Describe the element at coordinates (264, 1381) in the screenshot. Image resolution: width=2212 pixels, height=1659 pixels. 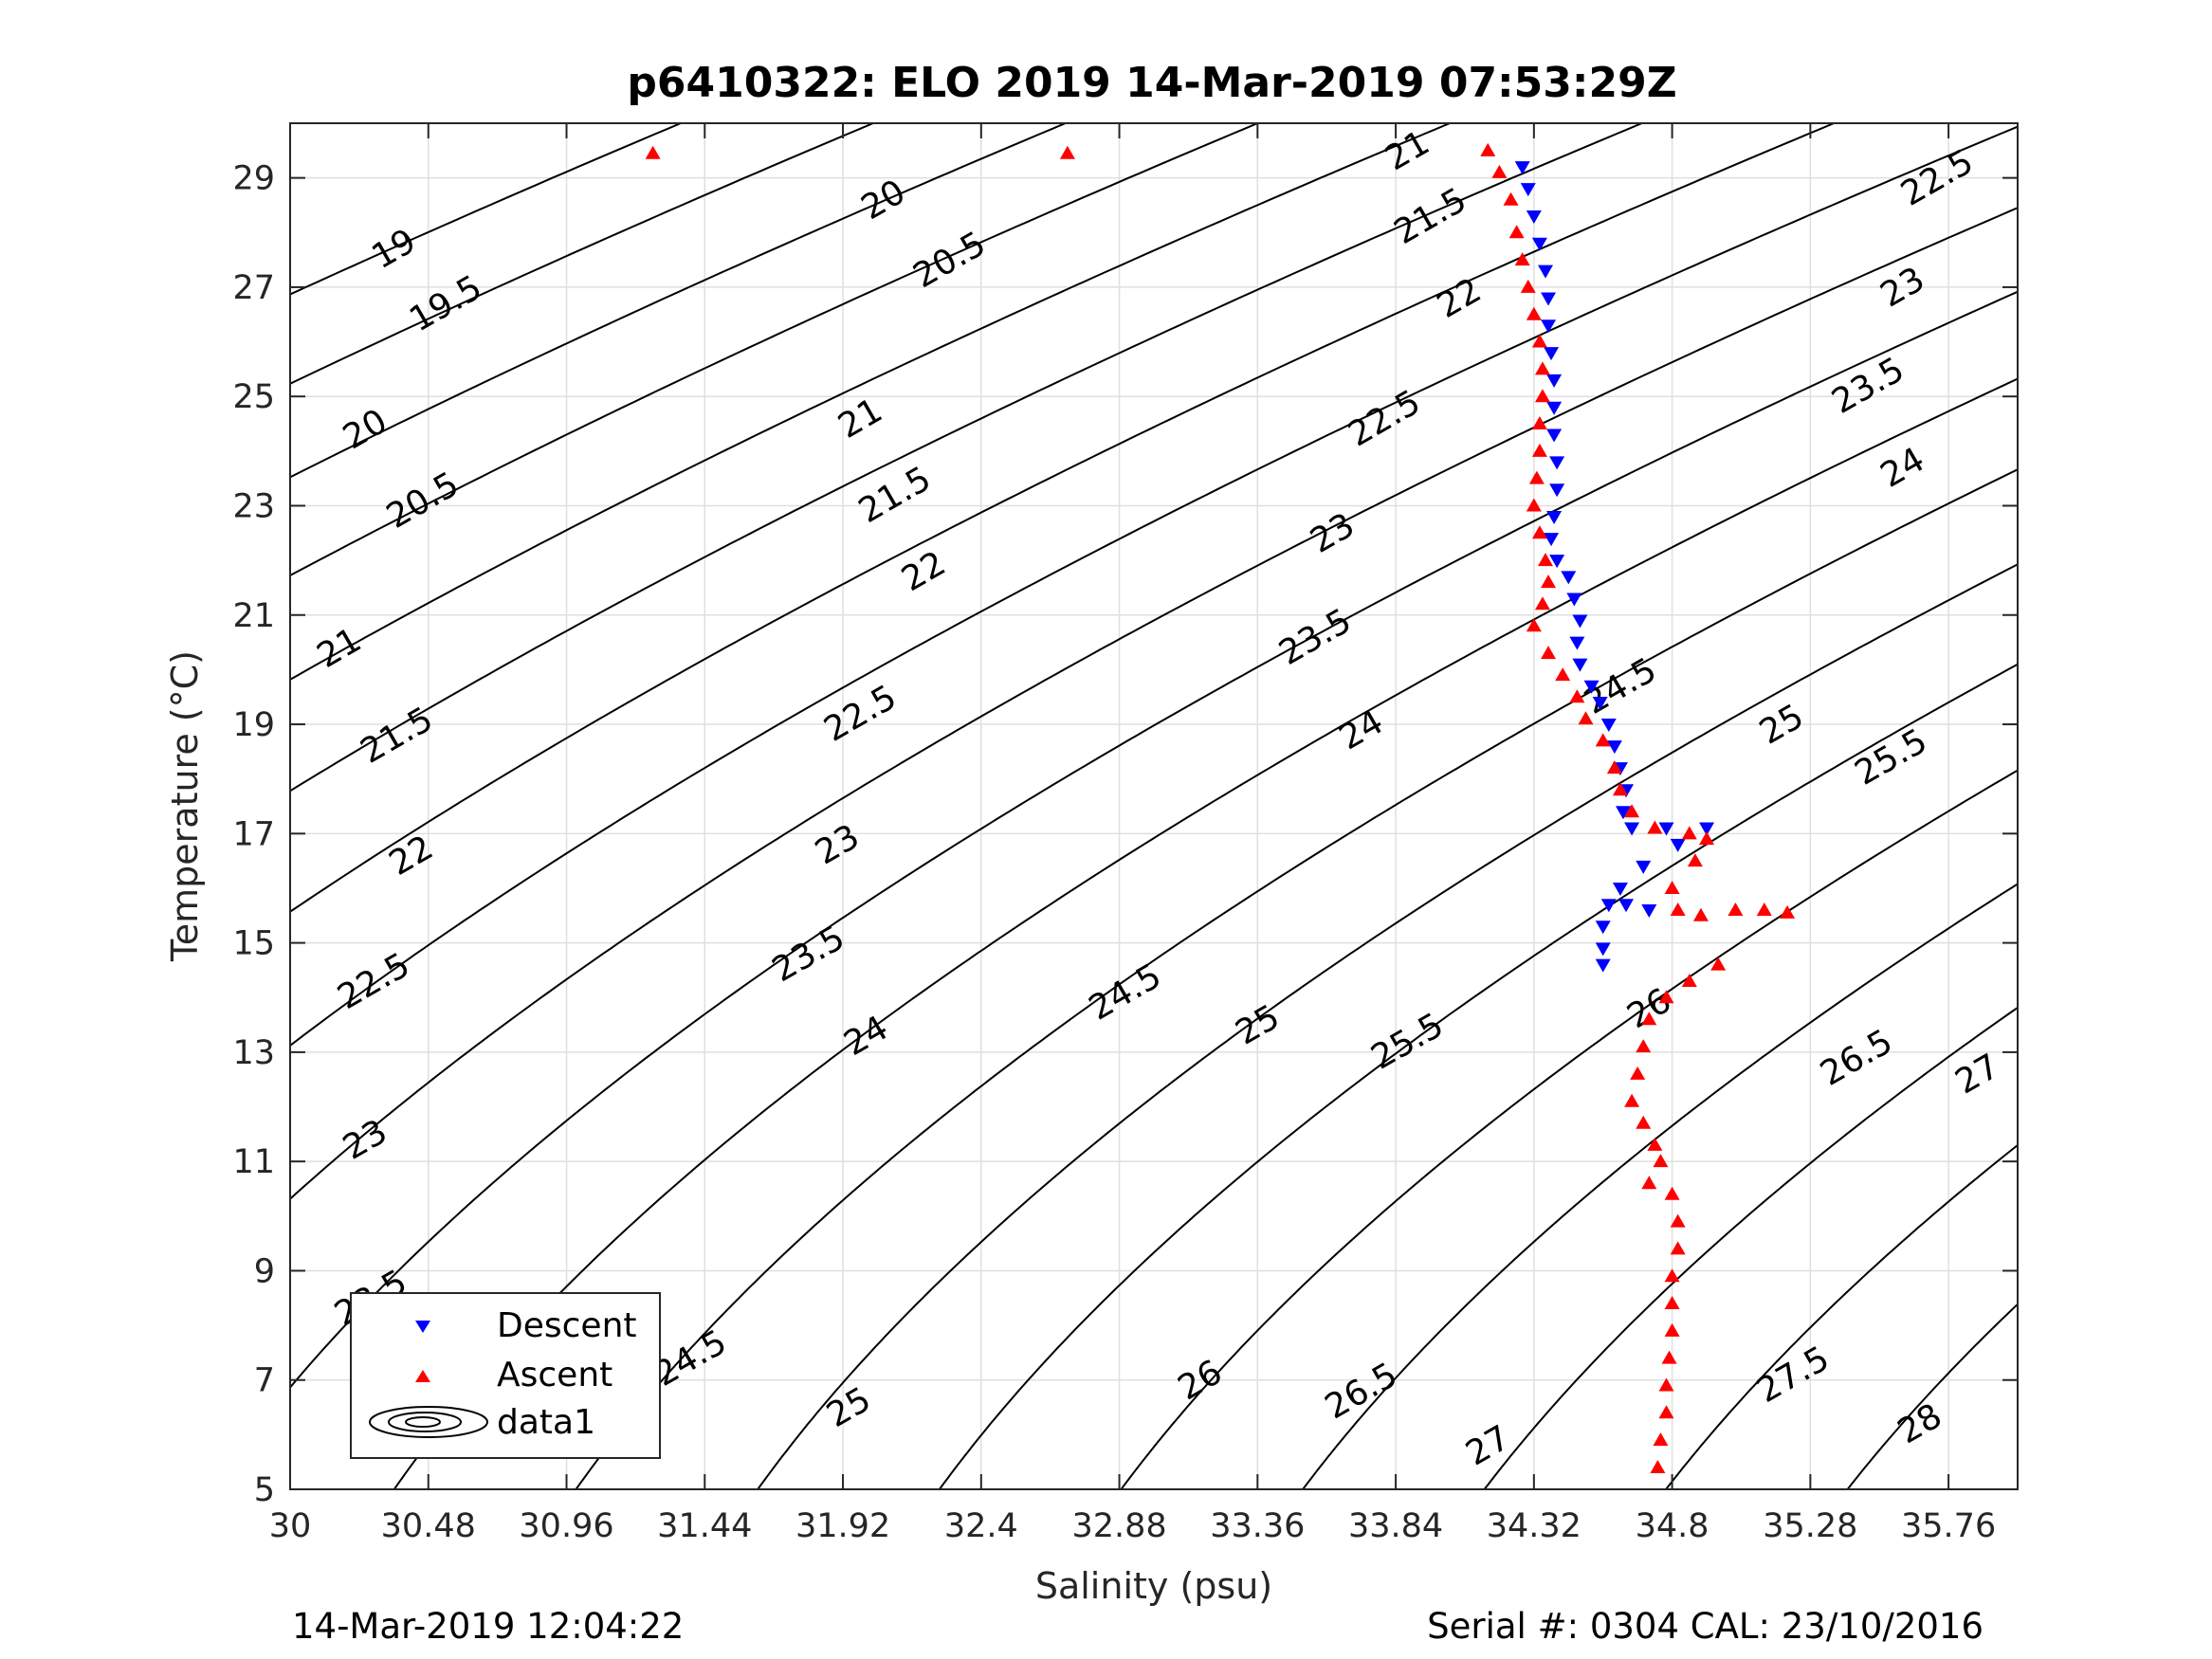
I see `y-tick-label: 7` at that location.